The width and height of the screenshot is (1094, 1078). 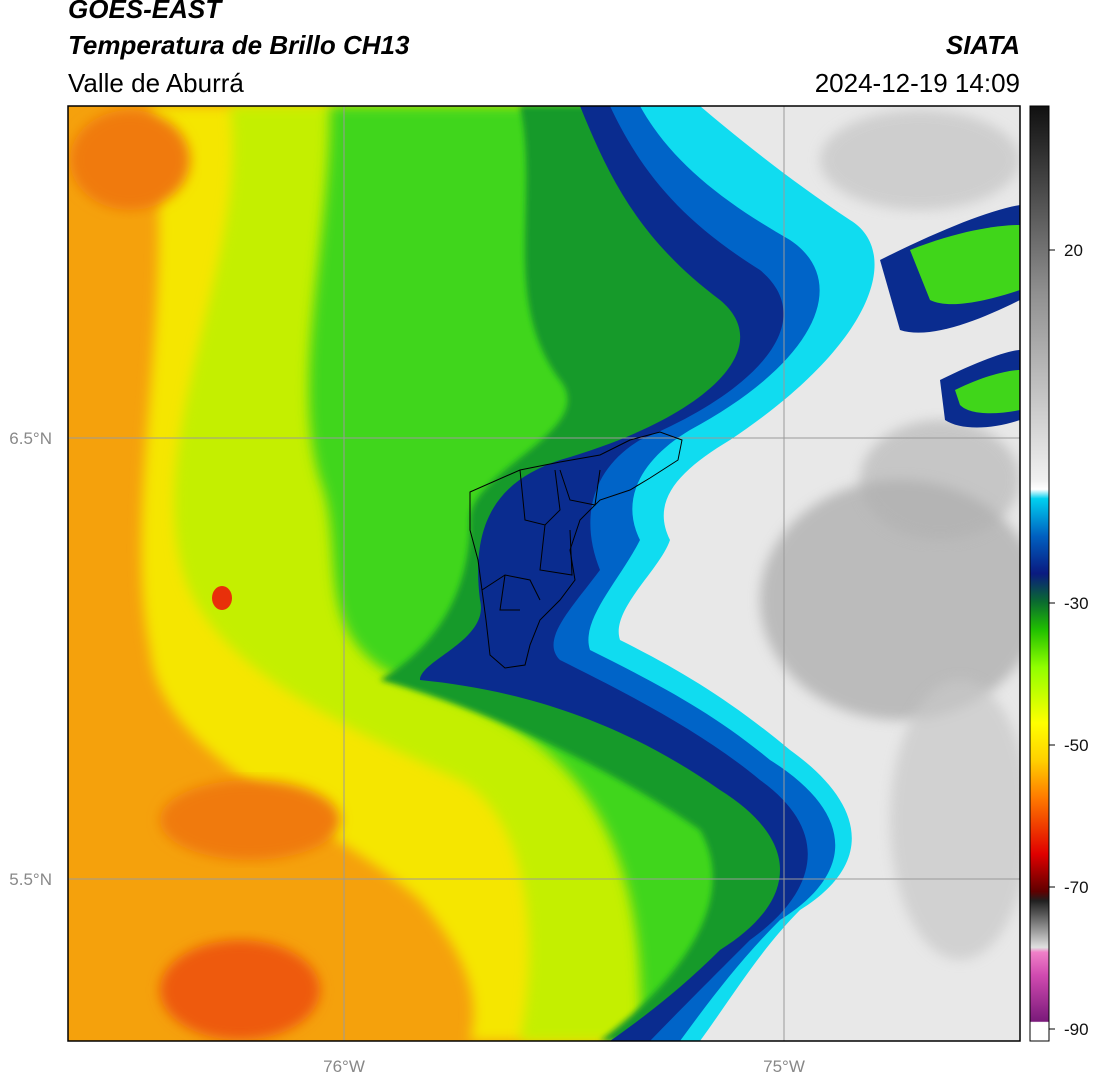 What do you see at coordinates (145, 12) in the screenshot?
I see `satellite-title: GOES-EAST` at bounding box center [145, 12].